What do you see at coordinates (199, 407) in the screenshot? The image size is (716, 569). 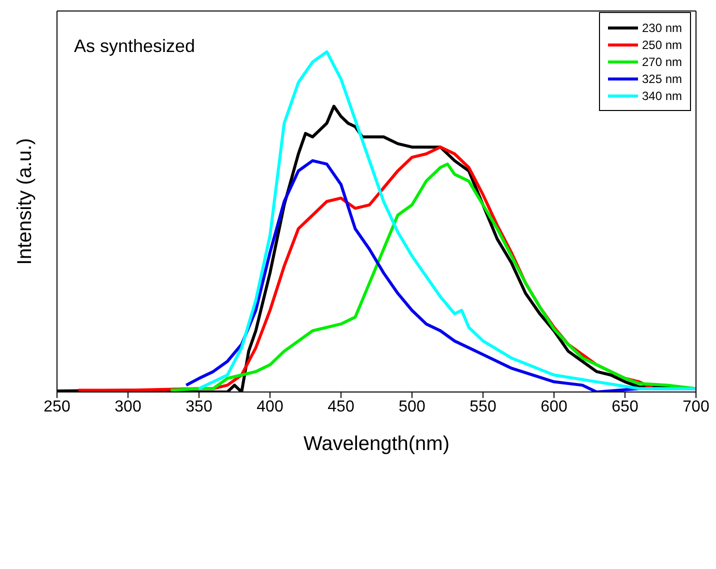 I see `x-tick-label: 350` at bounding box center [199, 407].